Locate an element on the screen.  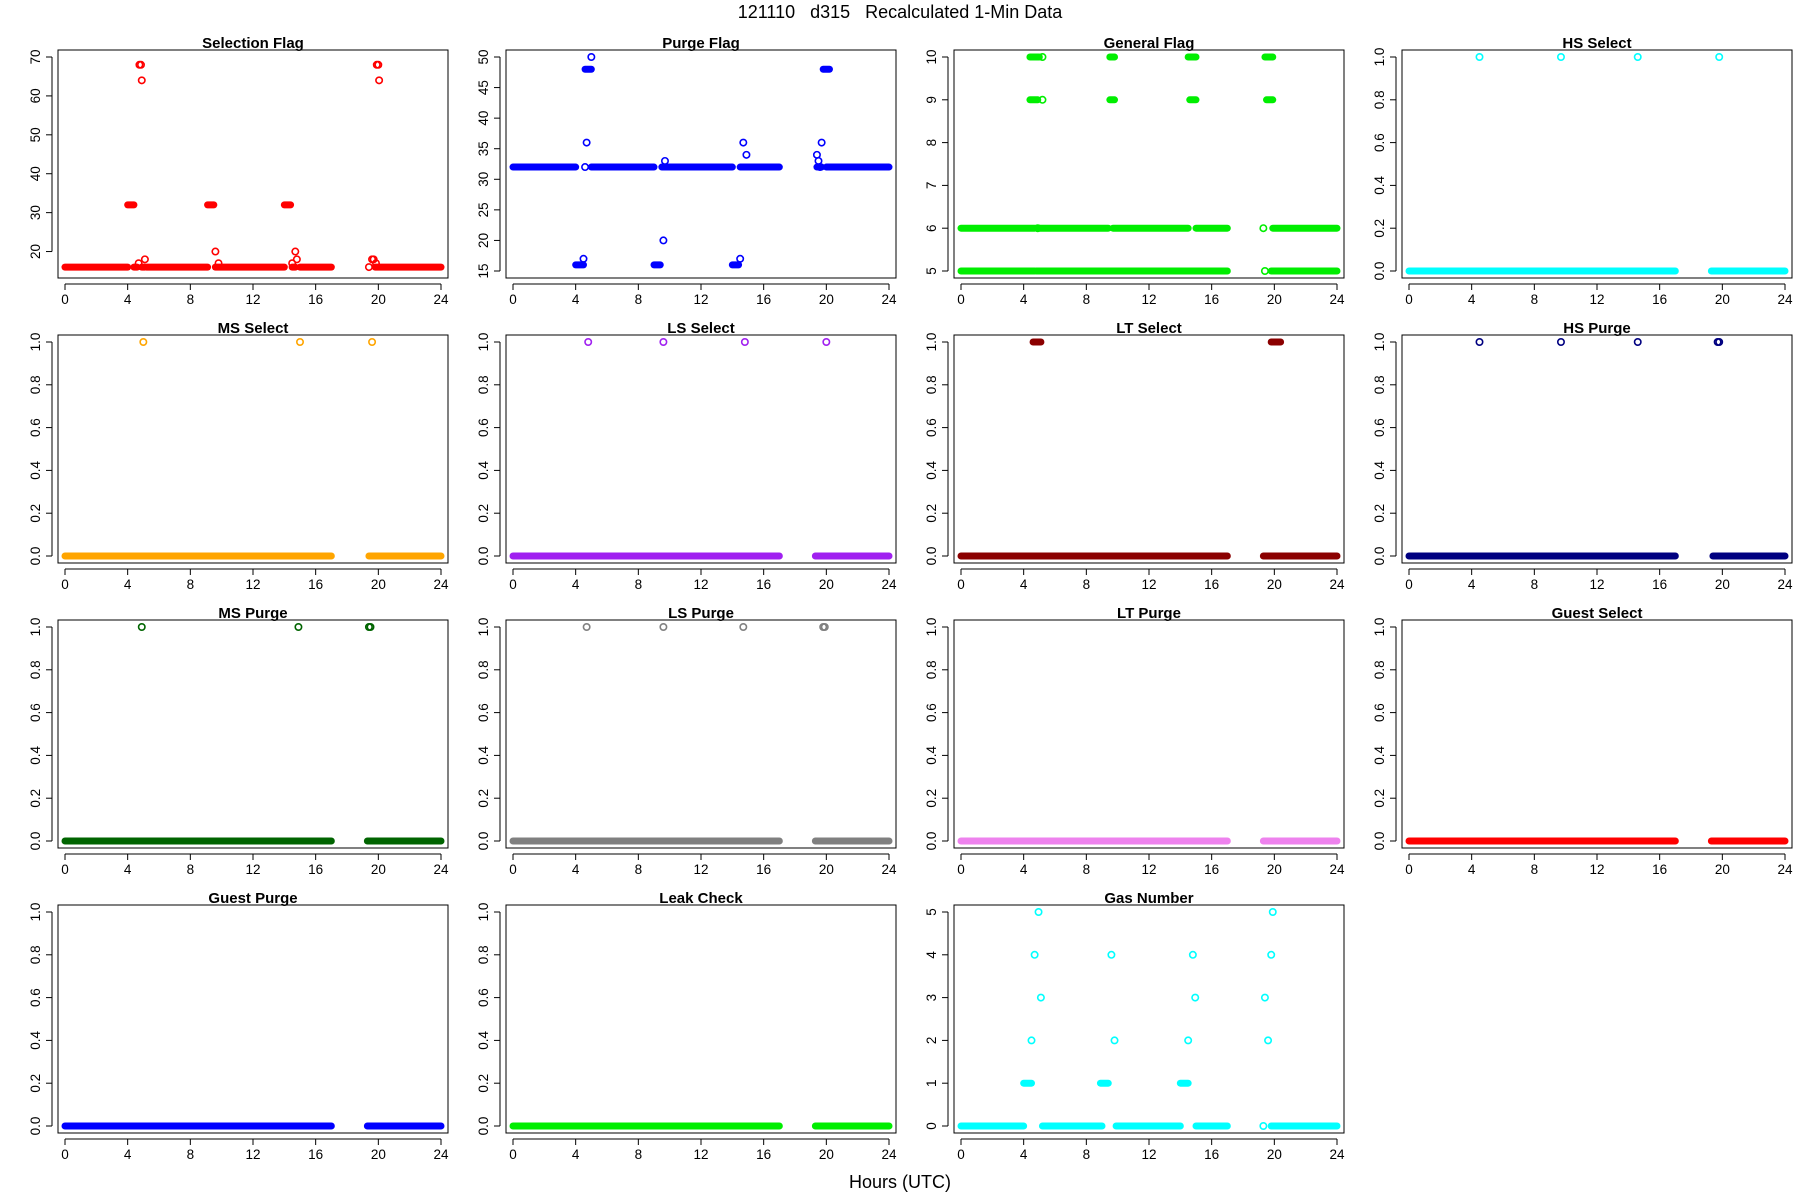
panel-2: General Flag 0 4 8 12 16 20 24 5 6 7 8 9 10 is located at coordinates (1134, 171).